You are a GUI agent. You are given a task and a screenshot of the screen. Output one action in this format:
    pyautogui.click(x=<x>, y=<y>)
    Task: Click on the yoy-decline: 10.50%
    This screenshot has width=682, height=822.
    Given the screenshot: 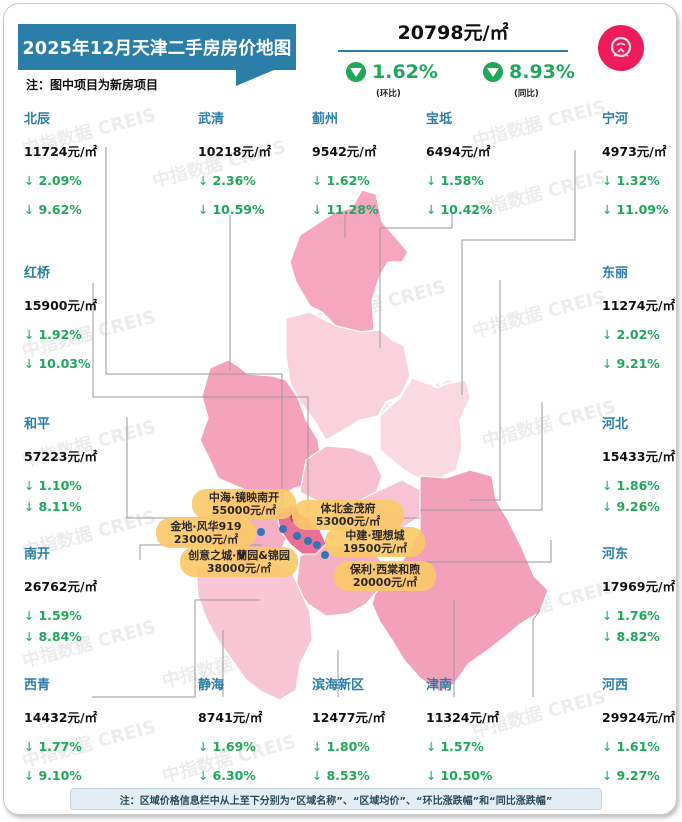 What is the action you would take?
    pyautogui.click(x=481, y=775)
    